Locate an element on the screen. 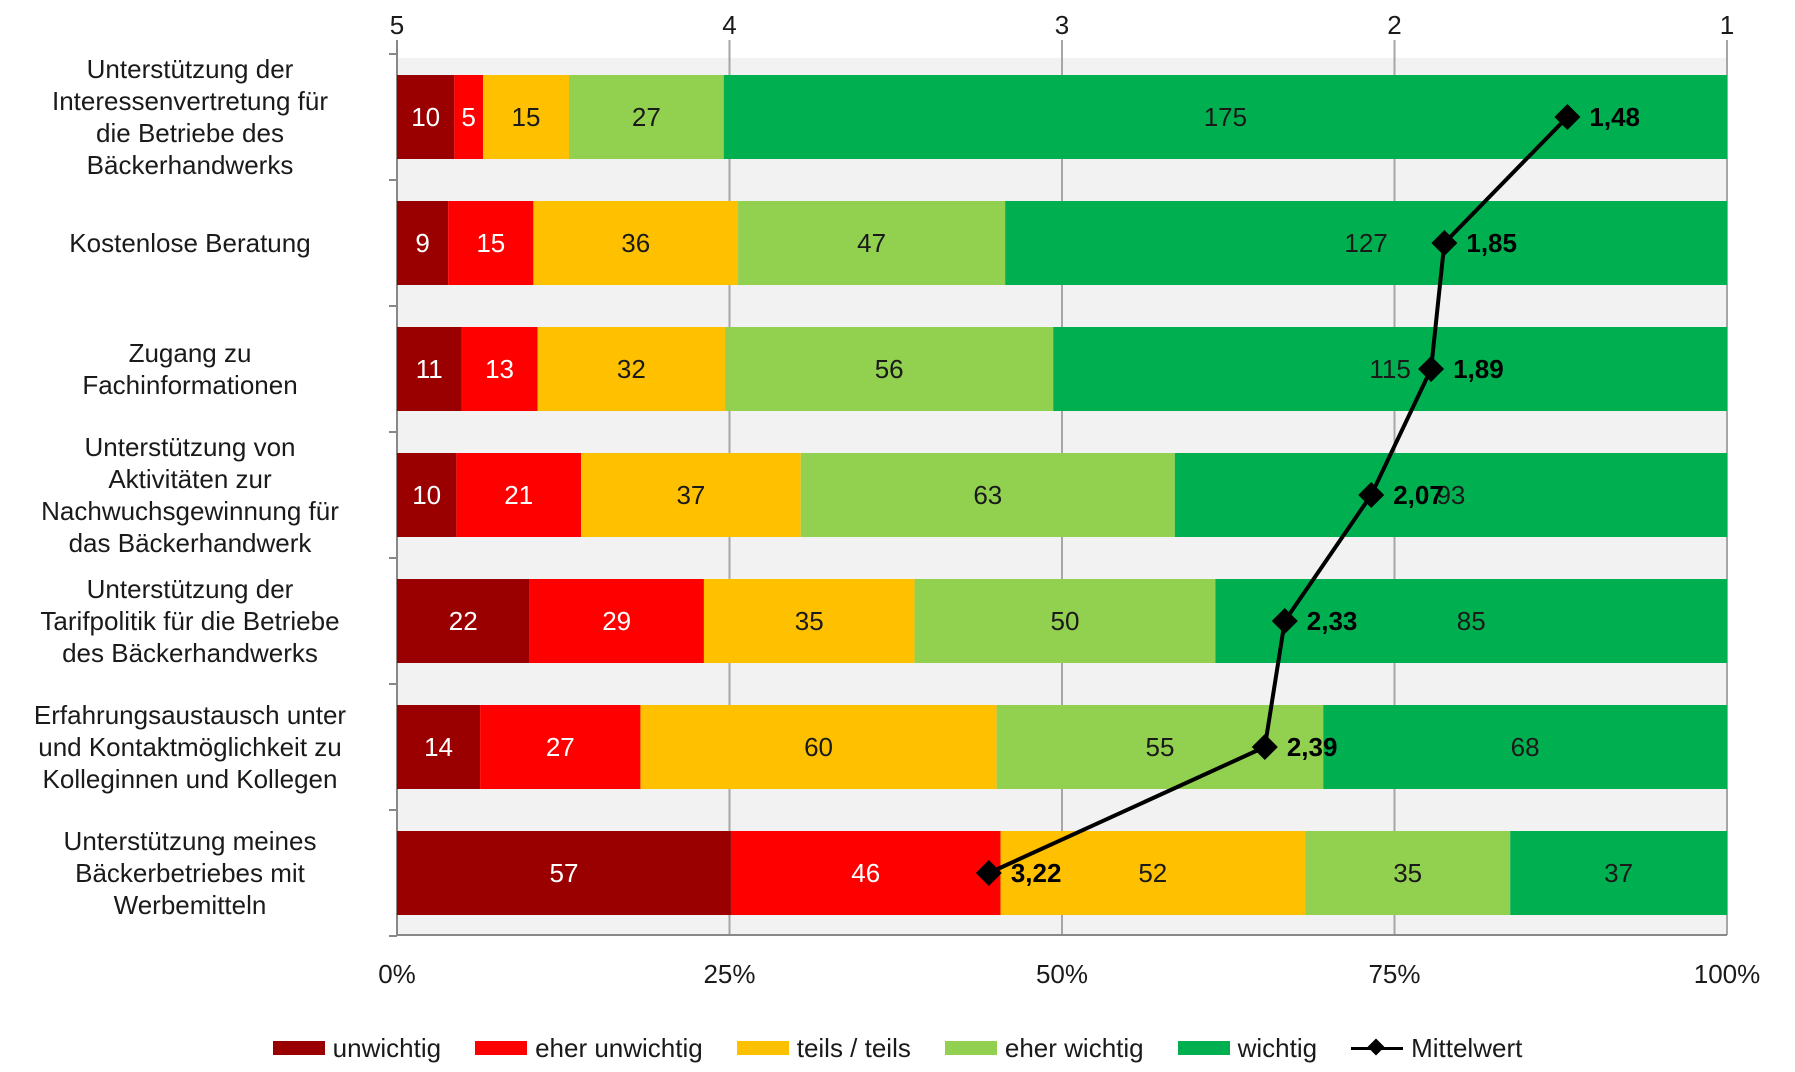  bar-value-label: 47 is located at coordinates (871, 243).